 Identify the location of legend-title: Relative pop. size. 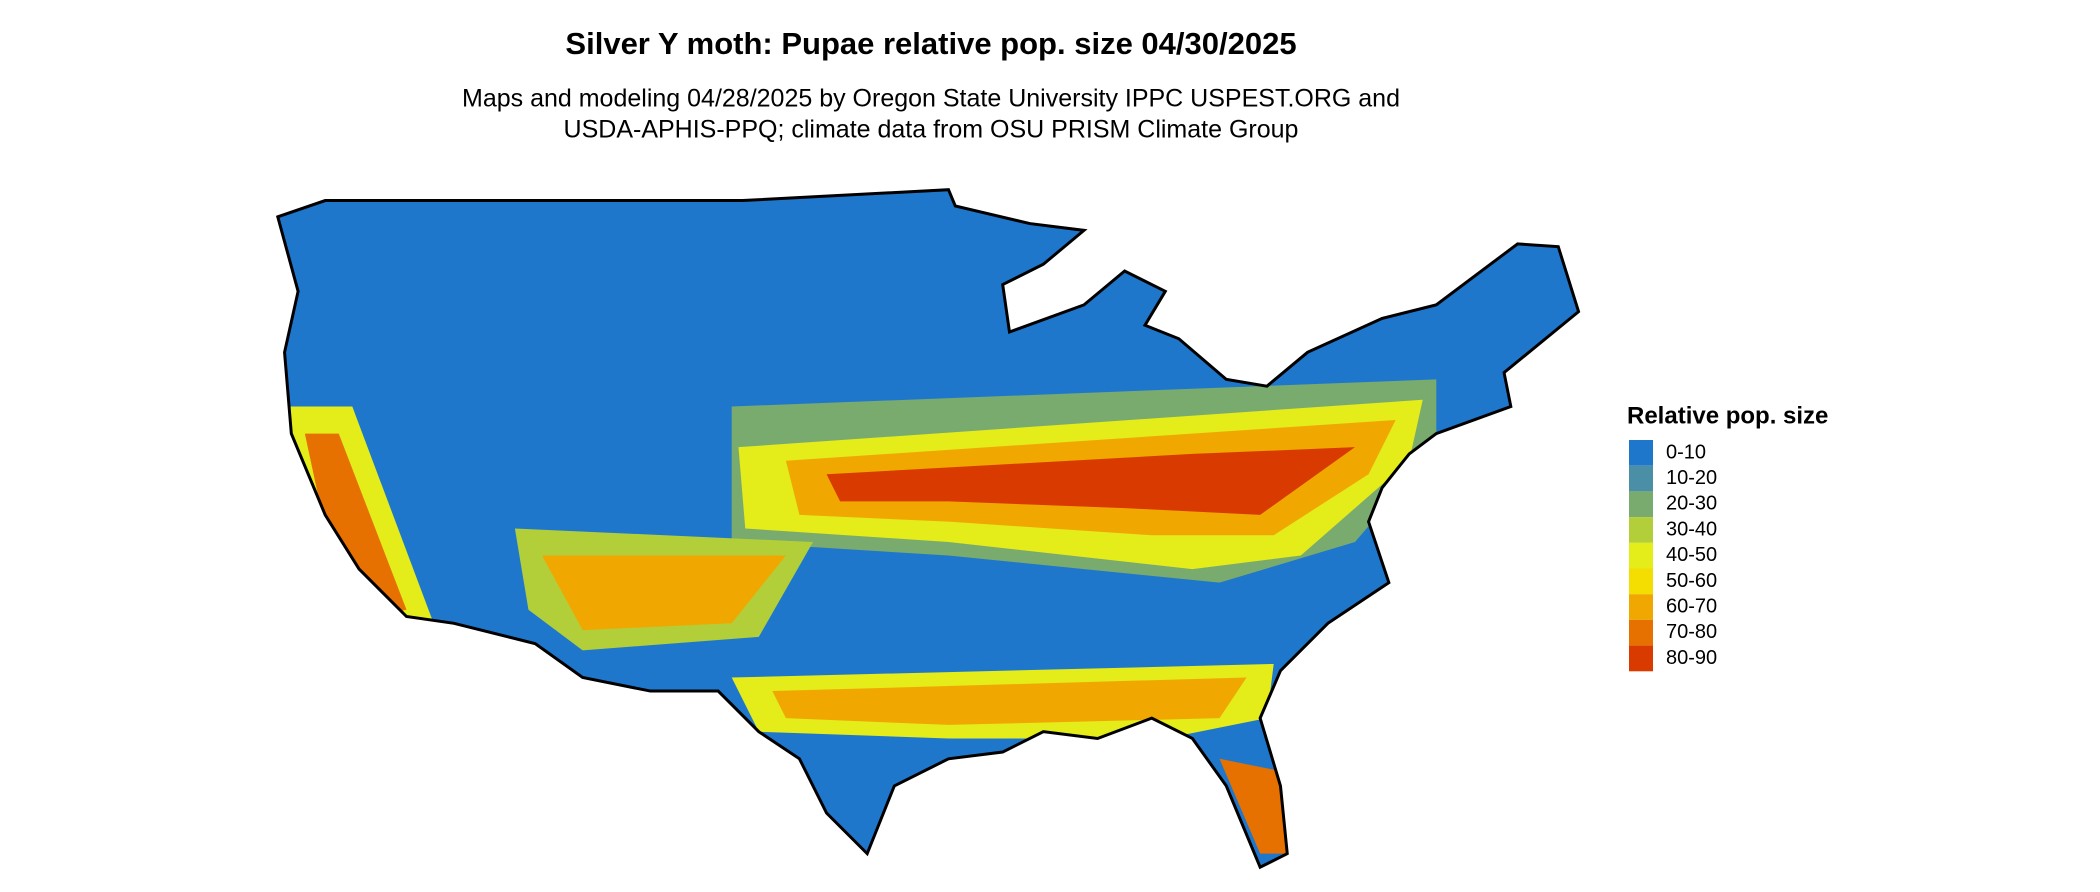
(1727, 415).